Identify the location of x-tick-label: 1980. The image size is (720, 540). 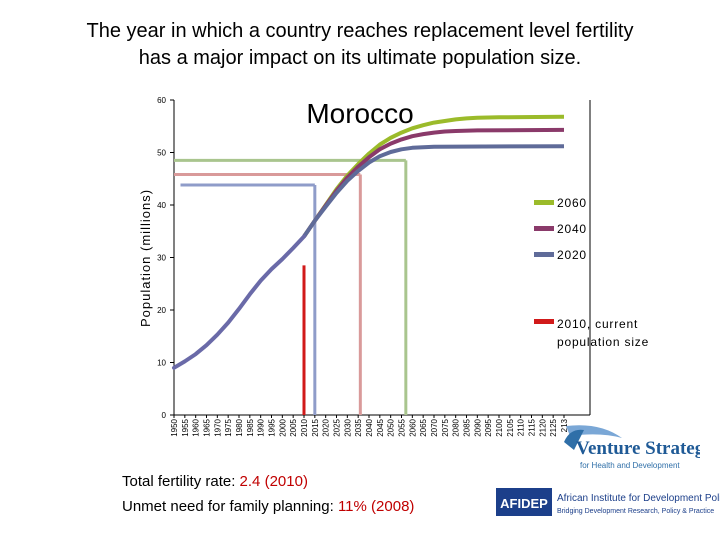
(239, 427).